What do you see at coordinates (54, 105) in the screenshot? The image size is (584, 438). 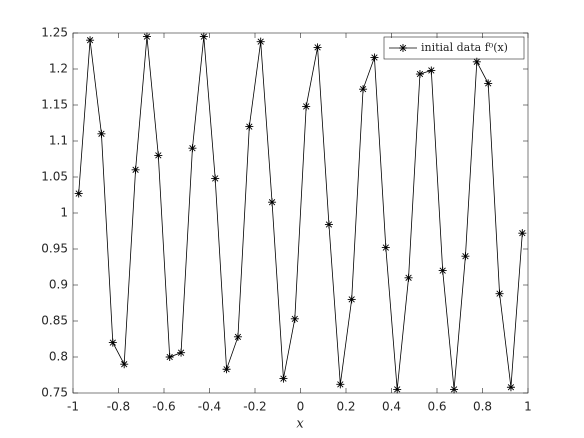 I see `y-tick-label: 1.15` at bounding box center [54, 105].